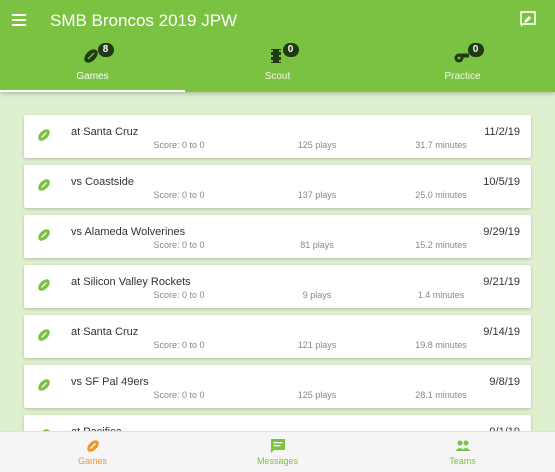 The width and height of the screenshot is (555, 472). Describe the element at coordinates (317, 245) in the screenshot. I see `game-plays: 81 plays` at that location.